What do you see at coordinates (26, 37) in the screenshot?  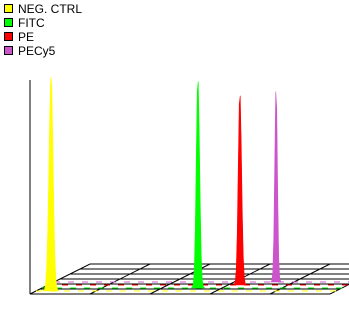 I see `legend-label: PE` at bounding box center [26, 37].